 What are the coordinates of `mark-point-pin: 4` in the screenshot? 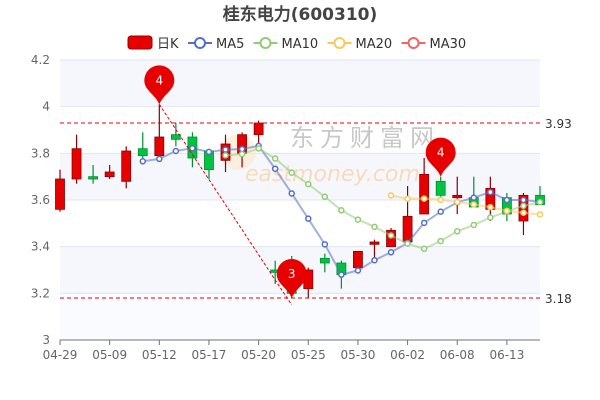 It's located at (159, 85).